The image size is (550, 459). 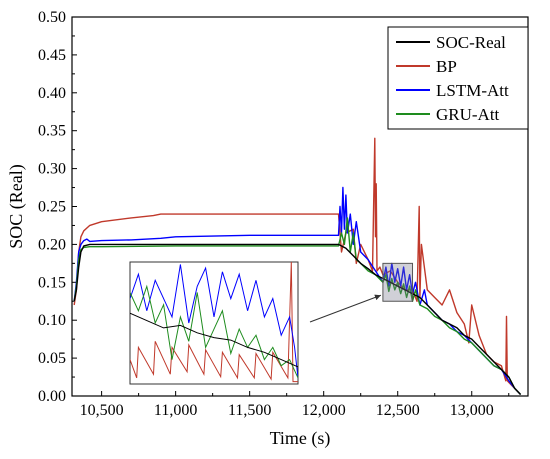 What do you see at coordinates (345, 308) in the screenshot?
I see `zoom-arrow` at bounding box center [345, 308].